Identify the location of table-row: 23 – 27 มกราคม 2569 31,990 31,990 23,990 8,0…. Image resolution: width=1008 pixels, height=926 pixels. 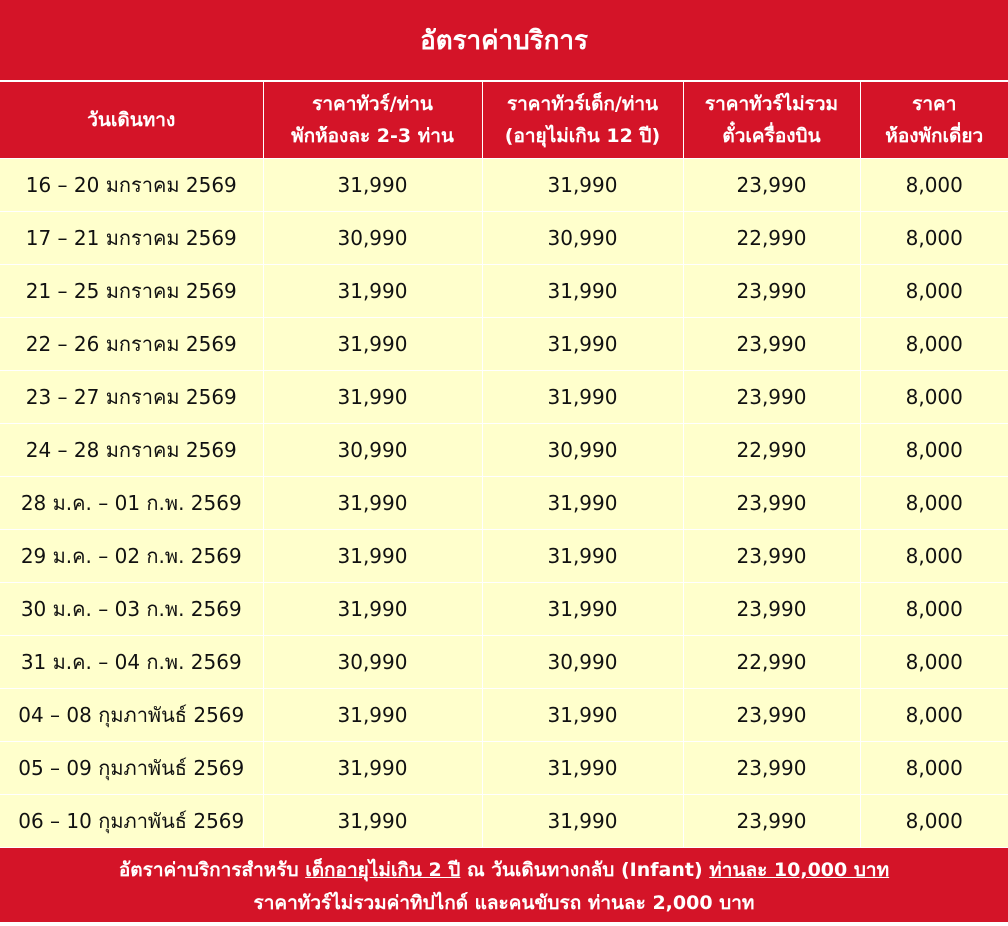
(504, 397).